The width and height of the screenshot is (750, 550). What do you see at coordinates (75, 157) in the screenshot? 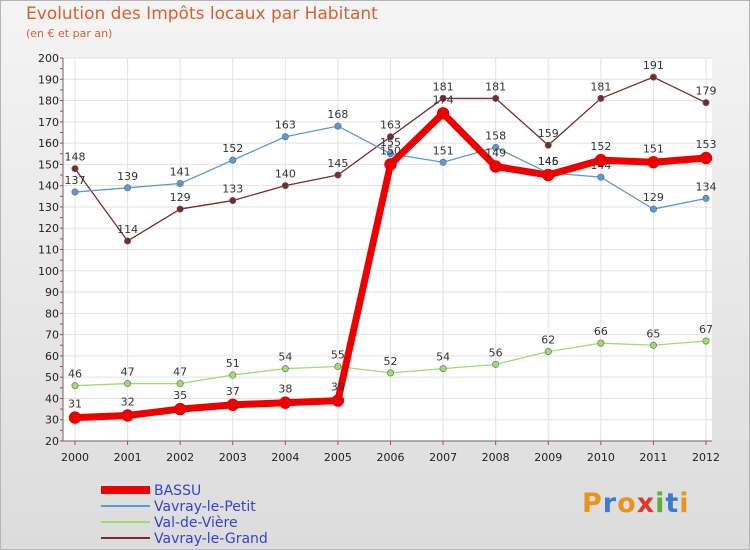
I see `data-label: 148` at bounding box center [75, 157].